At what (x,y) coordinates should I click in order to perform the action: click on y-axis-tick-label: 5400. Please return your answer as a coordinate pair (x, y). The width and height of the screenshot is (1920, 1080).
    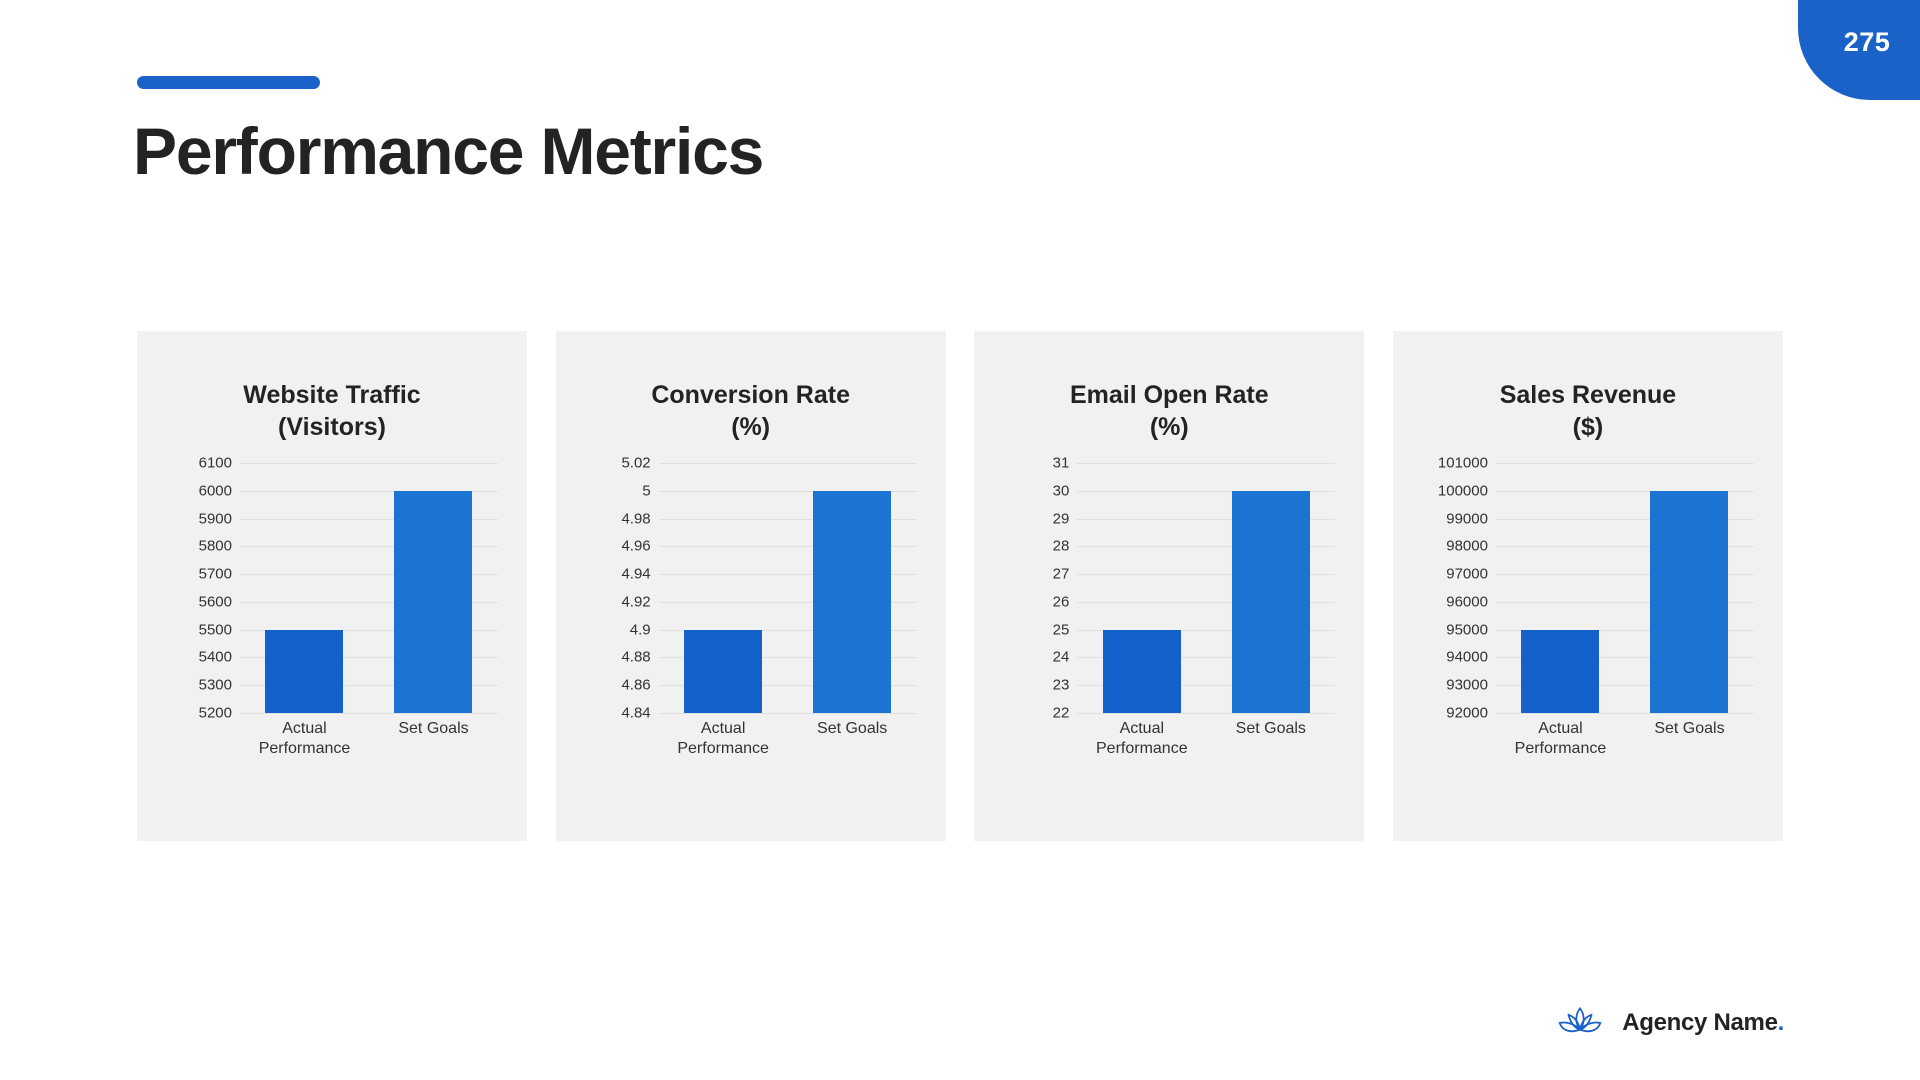
    Looking at the image, I should click on (215, 657).